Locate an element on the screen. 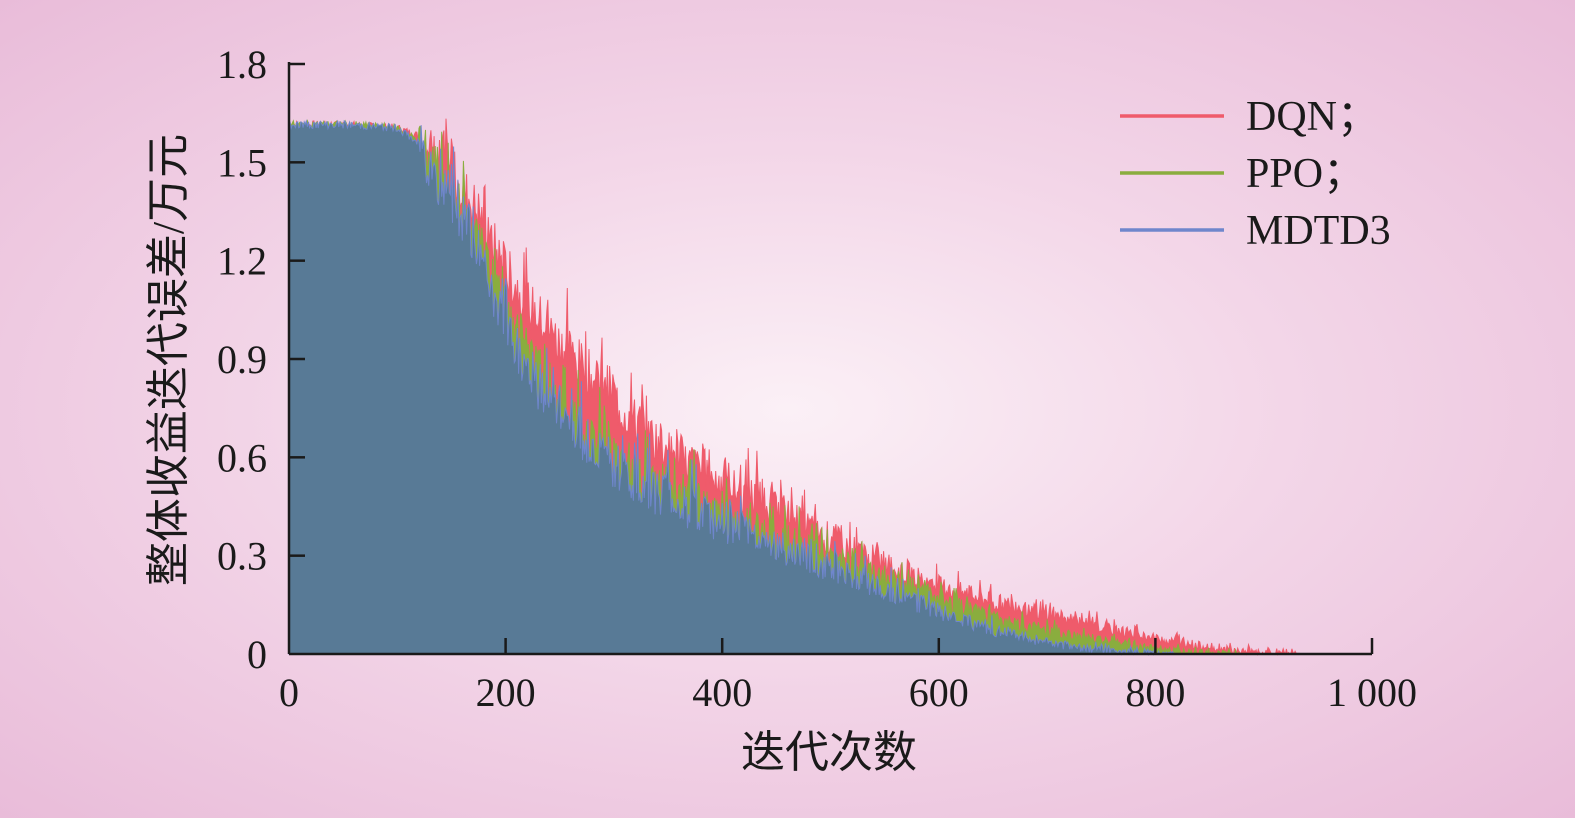 This screenshot has height=818, width=1575. y-tick-label: 0.3 is located at coordinates (242, 556).